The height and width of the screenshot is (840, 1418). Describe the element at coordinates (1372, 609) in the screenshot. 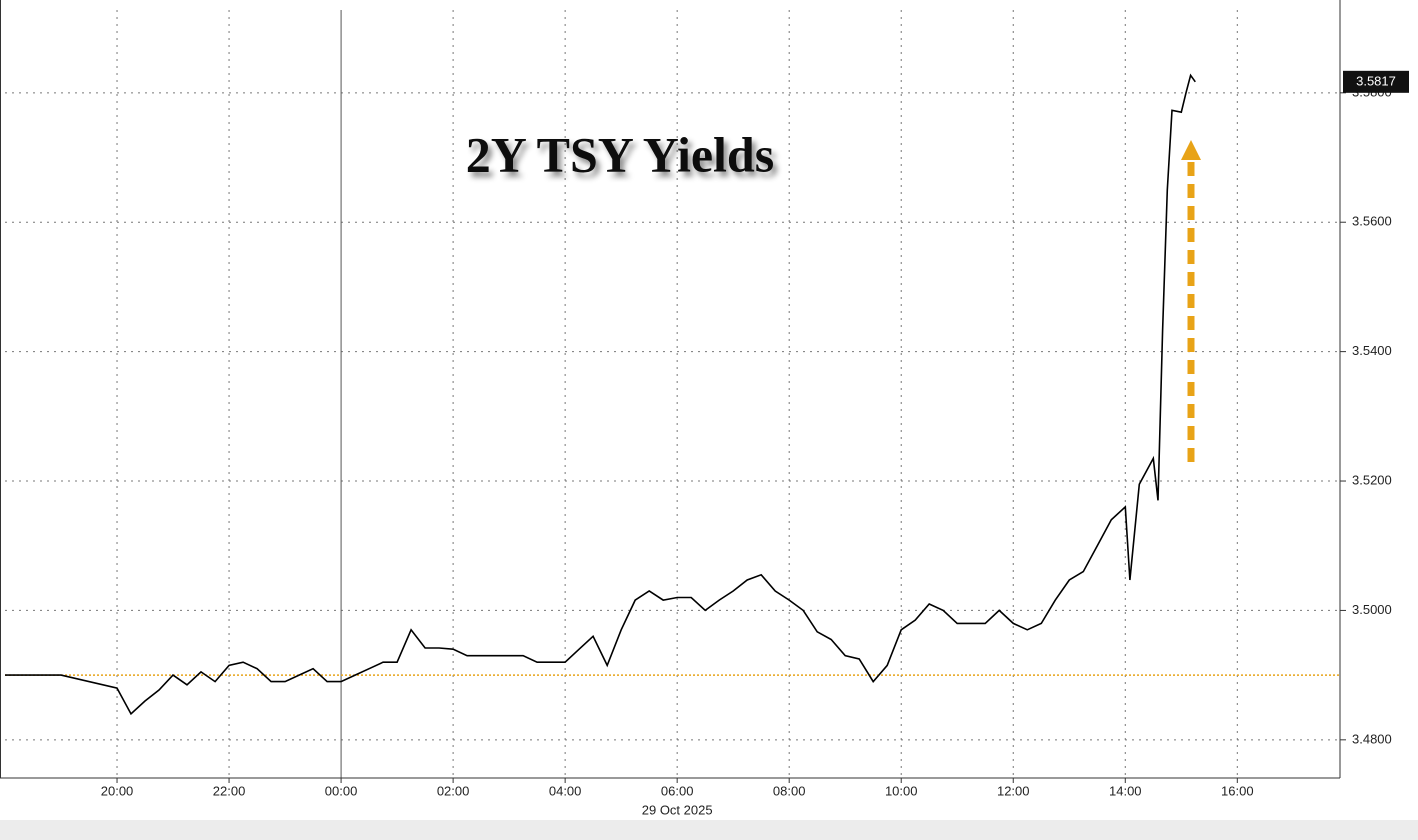

I see `y-tick-label: 3.5000` at that location.